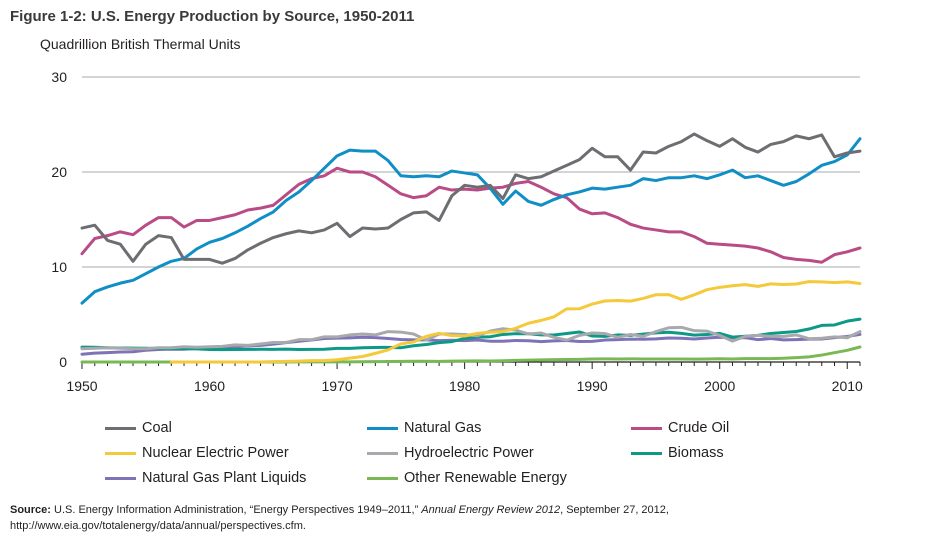 The width and height of the screenshot is (930, 542). Describe the element at coordinates (140, 44) in the screenshot. I see `y-axis-units-label: Quadrillion British Thermal Units` at that location.